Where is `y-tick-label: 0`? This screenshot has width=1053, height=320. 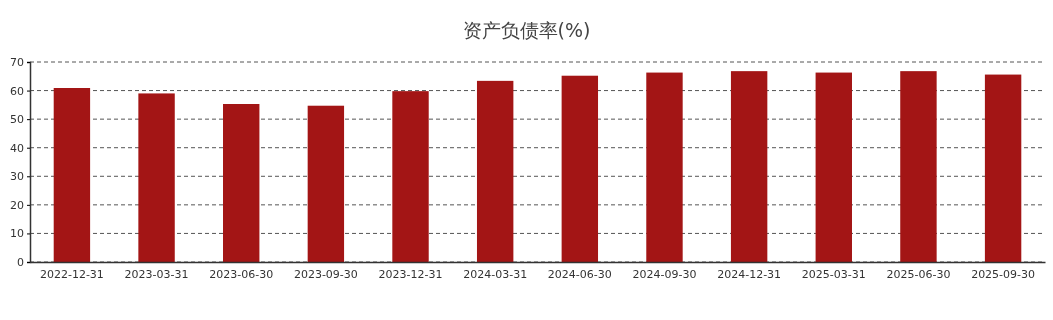 y-tick-label: 0 is located at coordinates (20, 263).